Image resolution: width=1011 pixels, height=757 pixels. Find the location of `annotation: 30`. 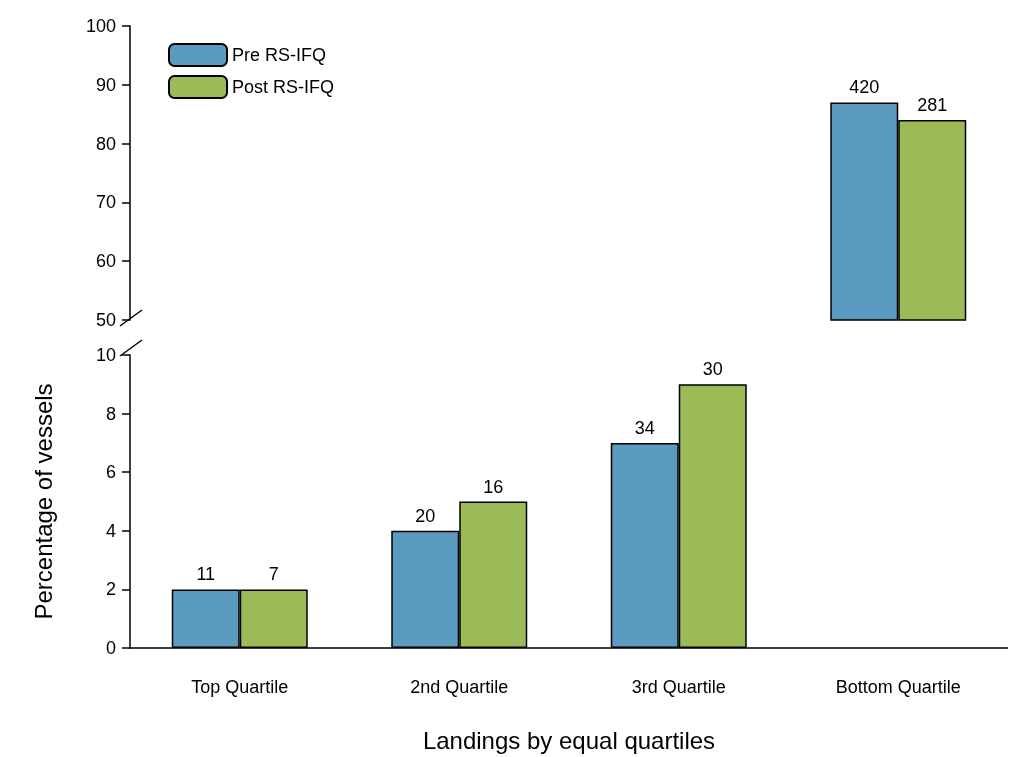

annotation: 30 is located at coordinates (712, 369).